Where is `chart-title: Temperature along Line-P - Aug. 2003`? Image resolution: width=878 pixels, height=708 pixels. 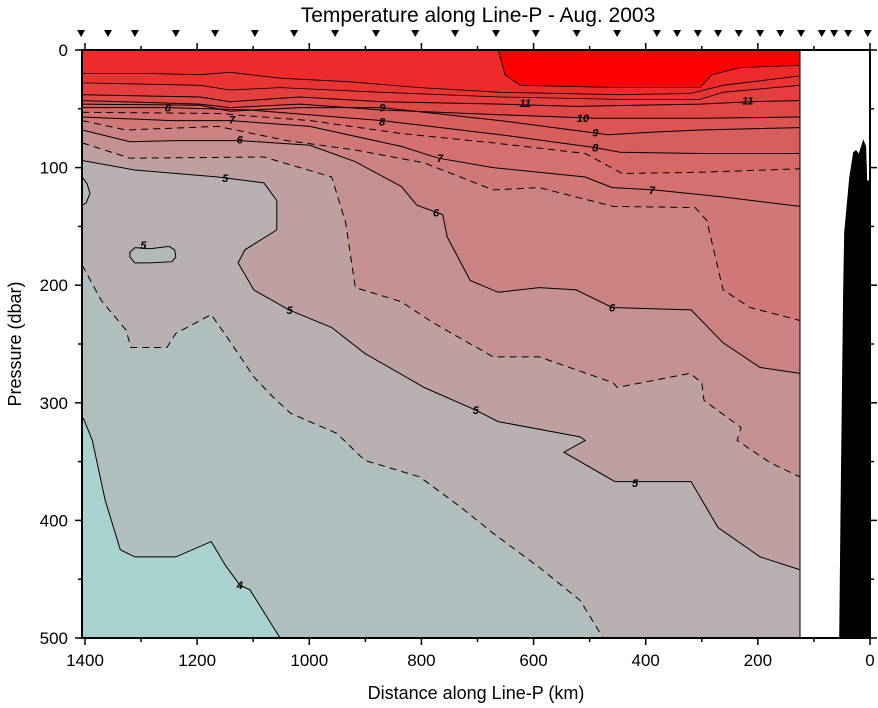 chart-title: Temperature along Line-P - Aug. 2003 is located at coordinates (478, 15).